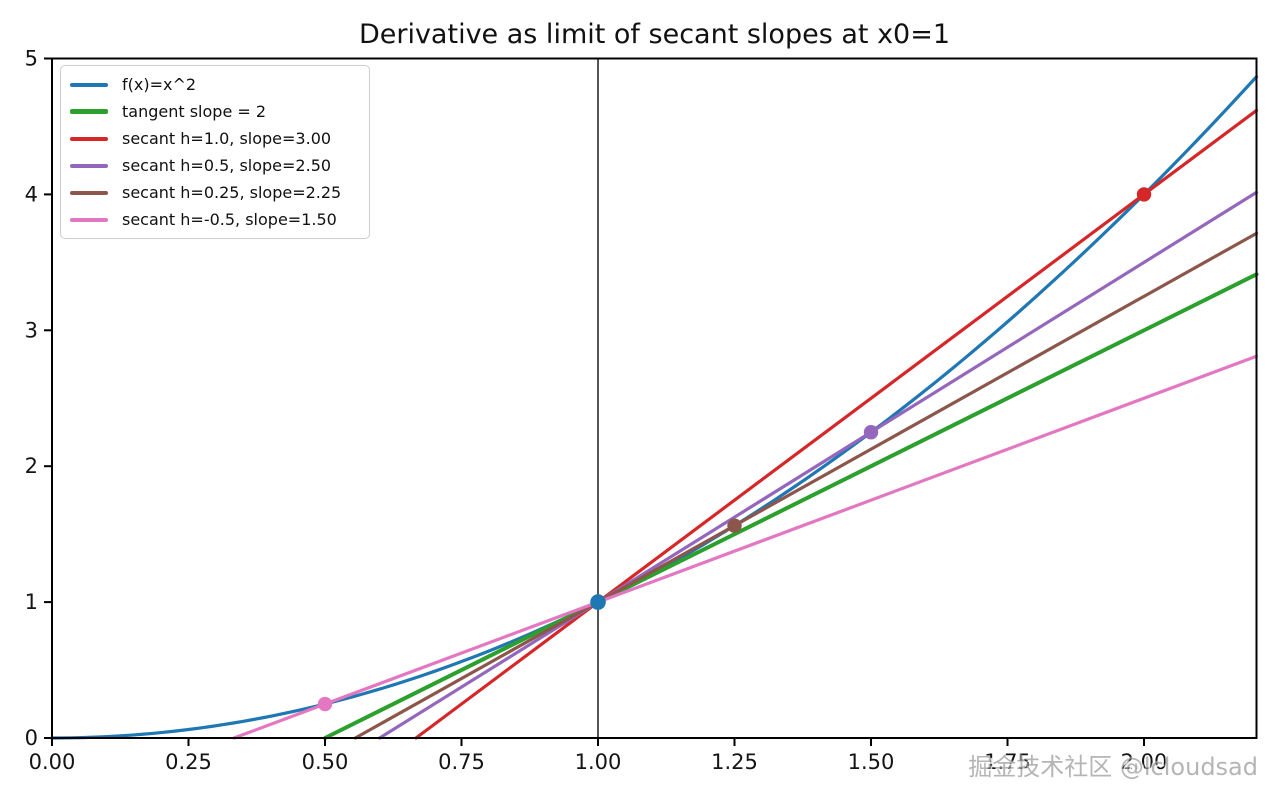  I want to click on legend-label-secant-h05: secant h=0.5, slope=2.50, so click(227, 165).